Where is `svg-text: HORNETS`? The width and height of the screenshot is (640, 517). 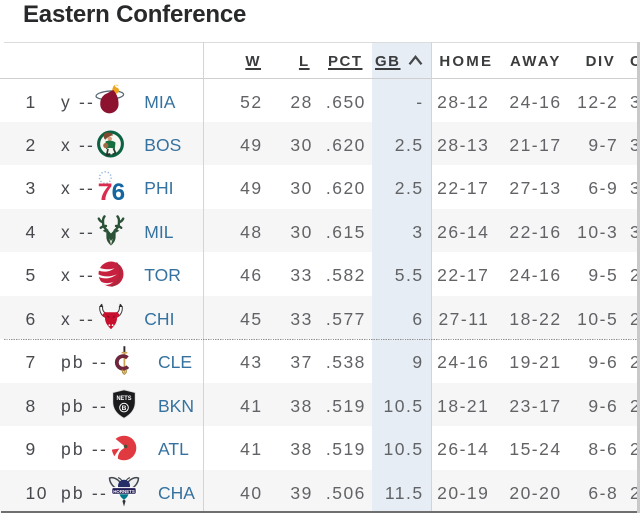
svg-text: HORNETS is located at coordinates (124, 492).